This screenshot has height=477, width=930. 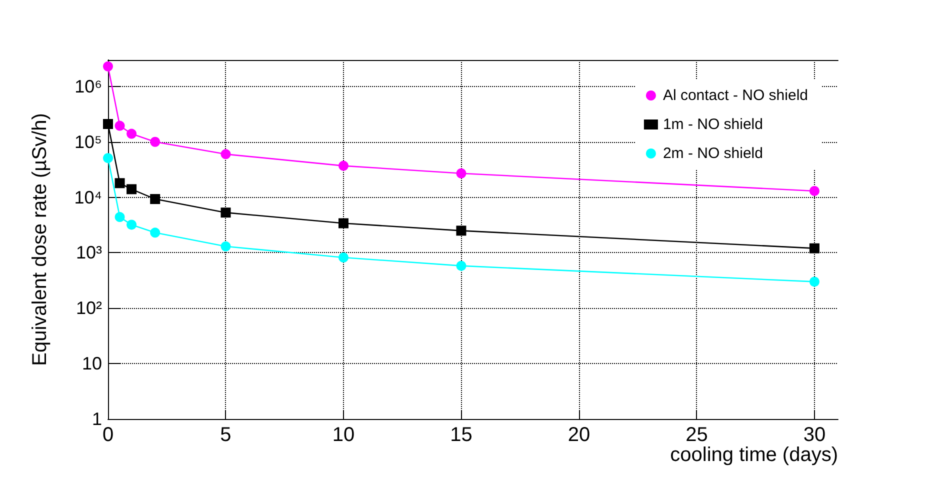 I want to click on x-tick-label: 5, so click(x=226, y=435).